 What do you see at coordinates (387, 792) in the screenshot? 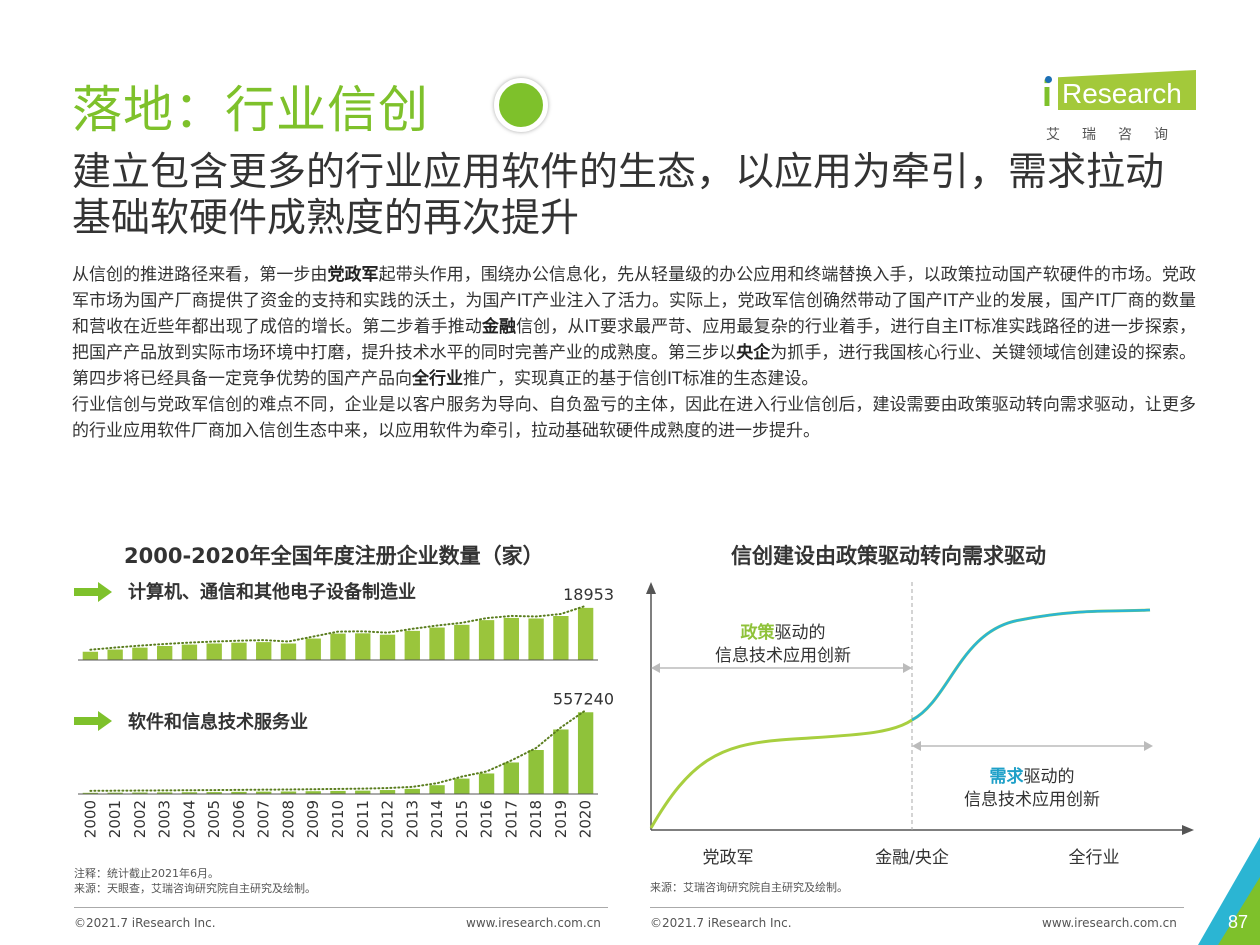
I see `bar-2-2012` at bounding box center [387, 792].